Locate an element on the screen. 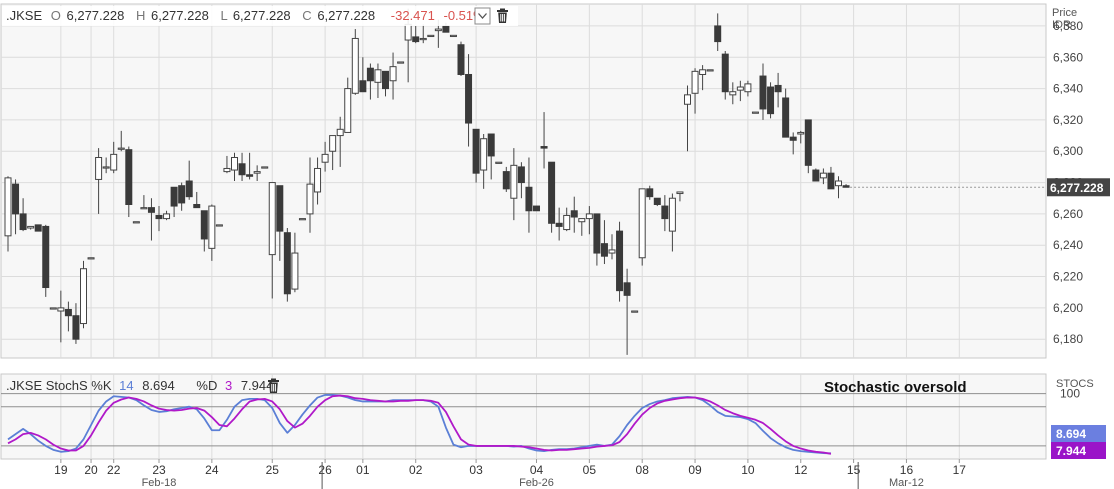 This screenshot has height=489, width=1114. price-tick-label: 6,220 is located at coordinates (1068, 277).